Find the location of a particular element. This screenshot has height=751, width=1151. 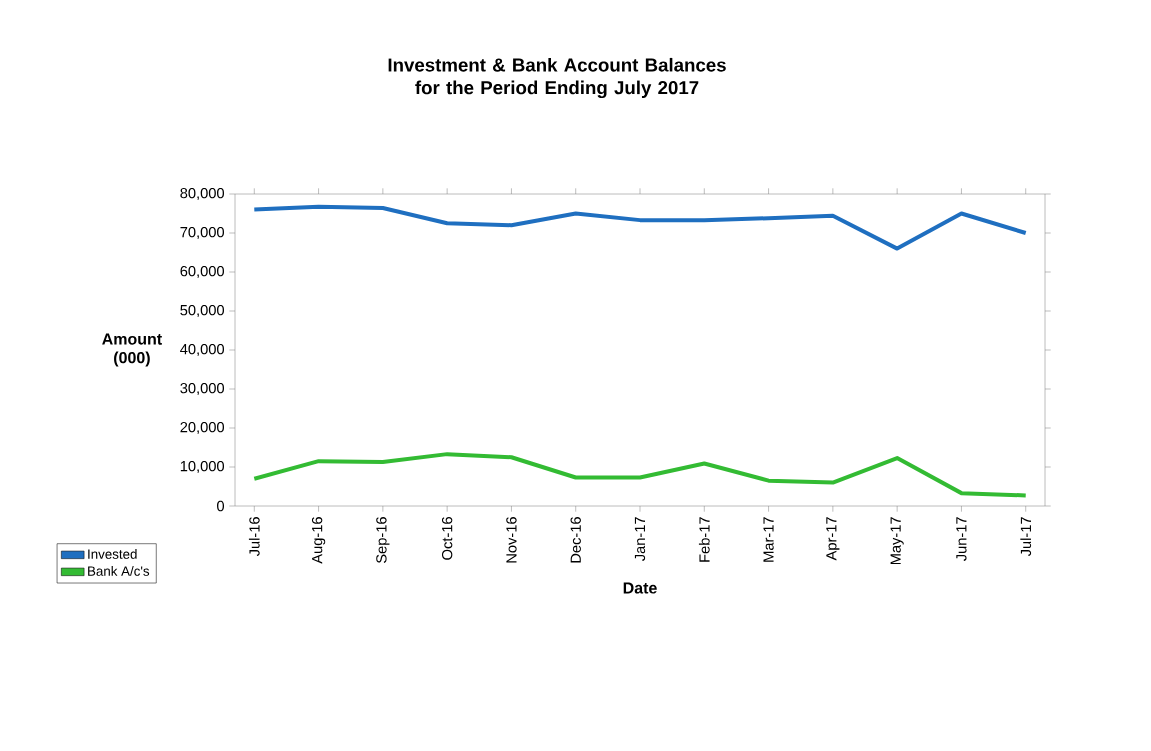

y-tick-label: 80,000 is located at coordinates (202, 194).